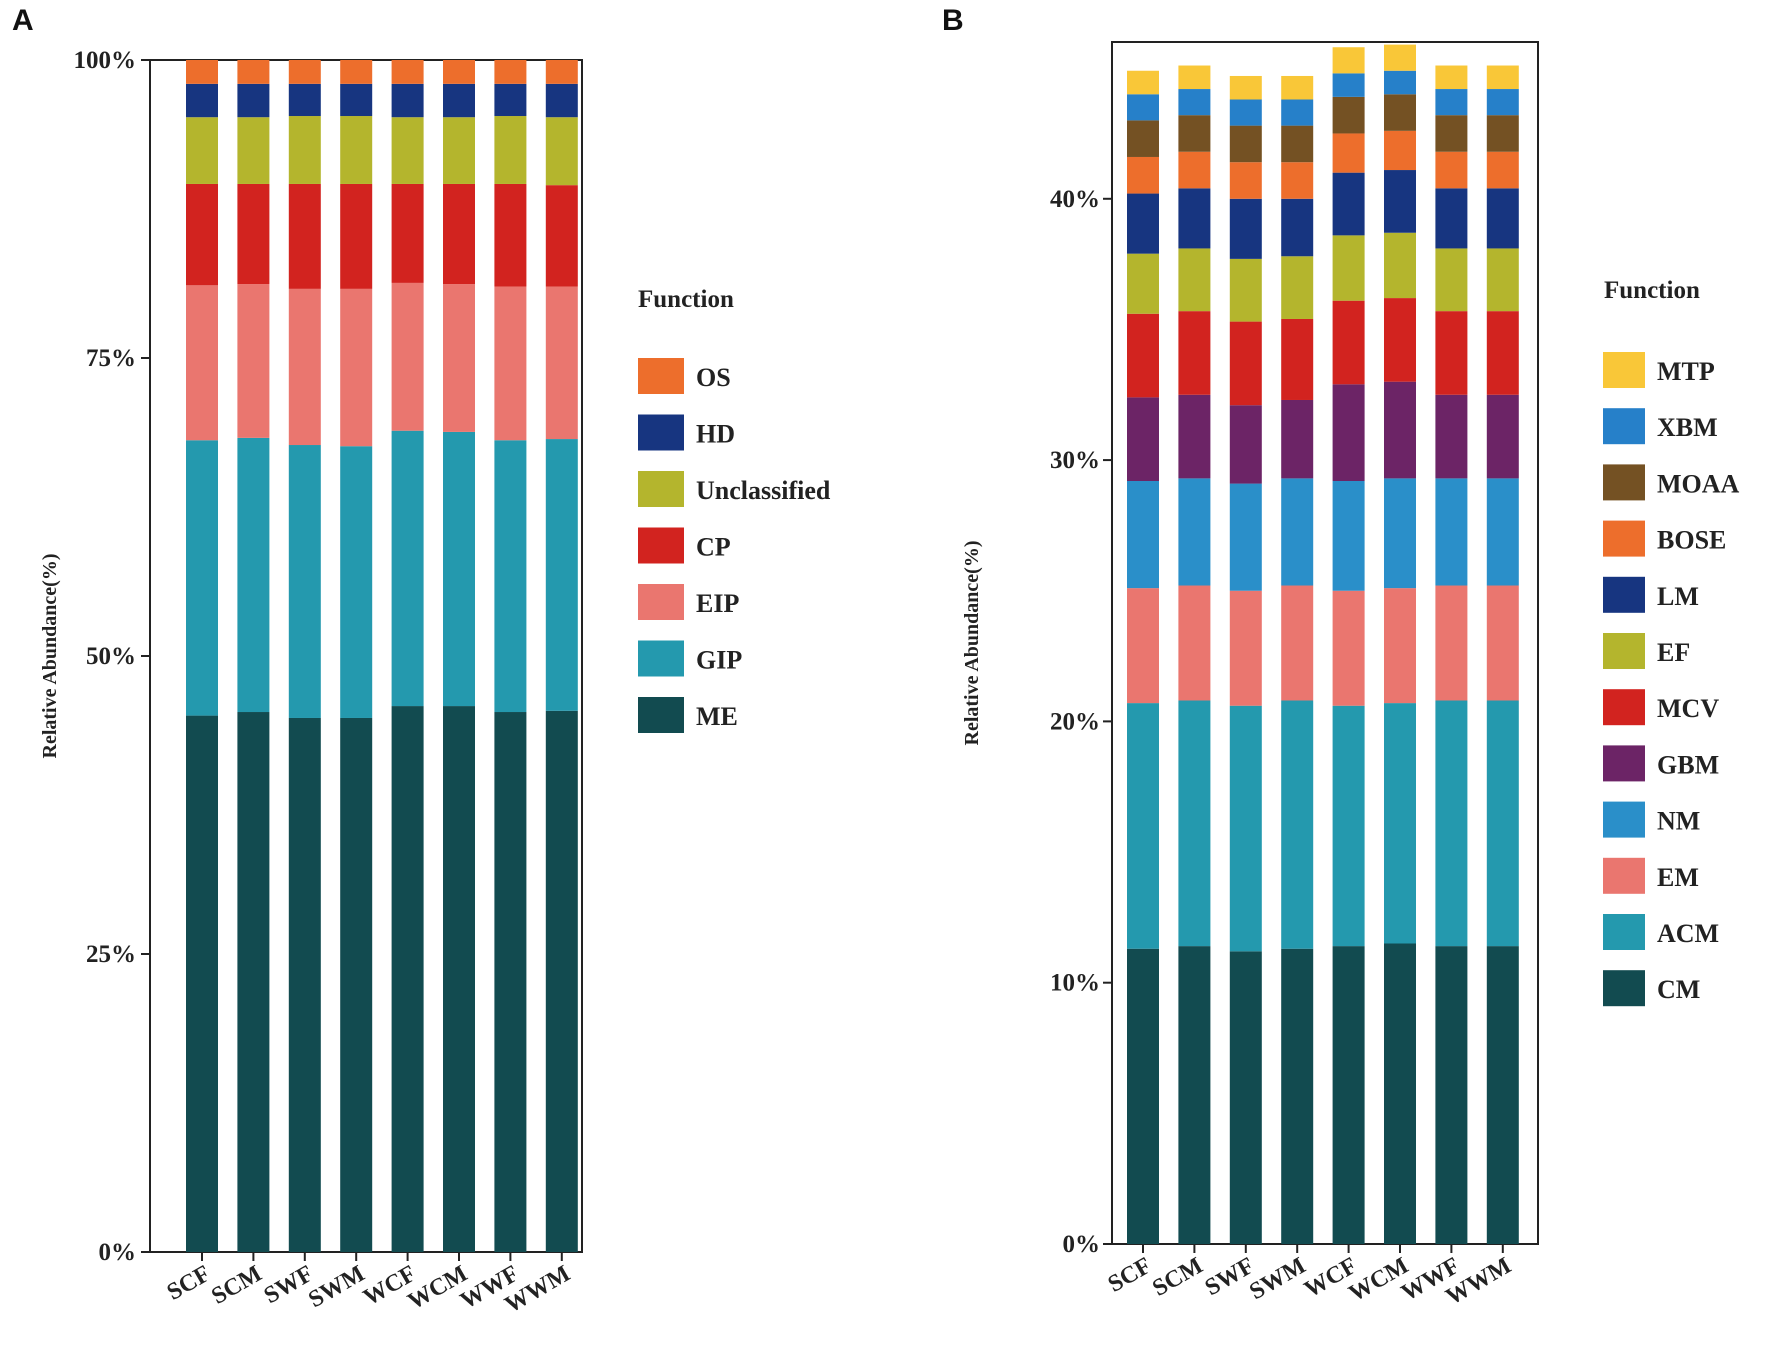 This screenshot has height=1346, width=1772. I want to click on a-y-tick-label: 75%, so click(111, 358).